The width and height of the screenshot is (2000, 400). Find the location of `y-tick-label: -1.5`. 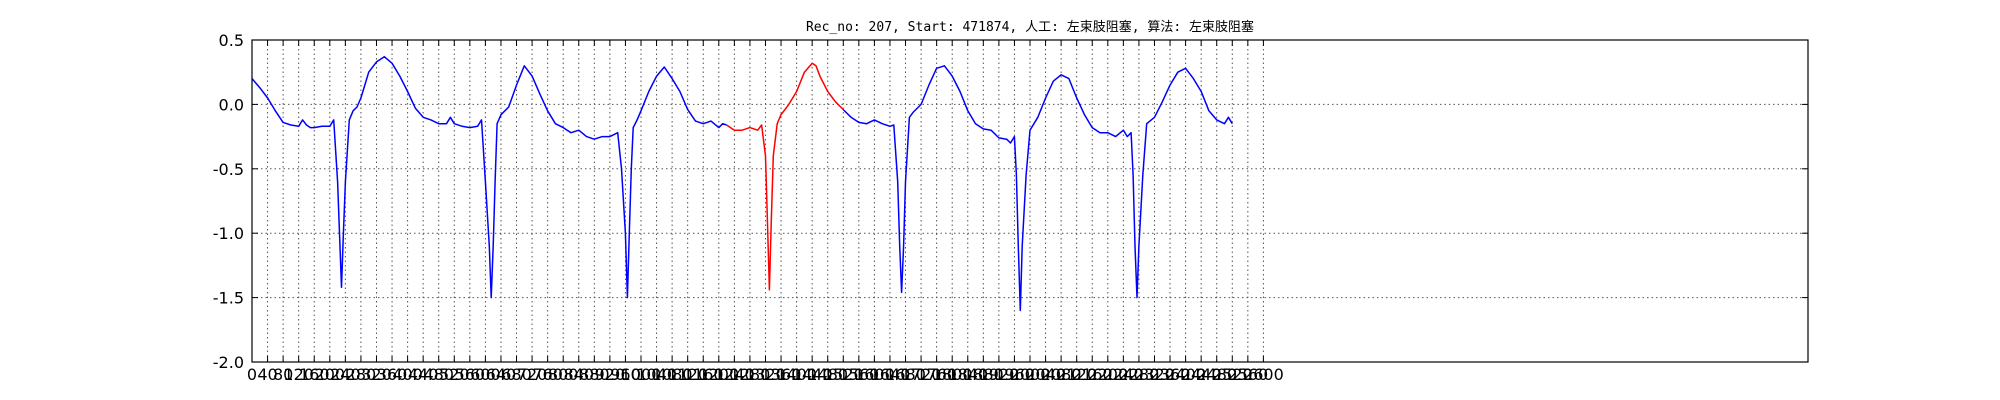

y-tick-label: -1.5 is located at coordinates (228, 298).